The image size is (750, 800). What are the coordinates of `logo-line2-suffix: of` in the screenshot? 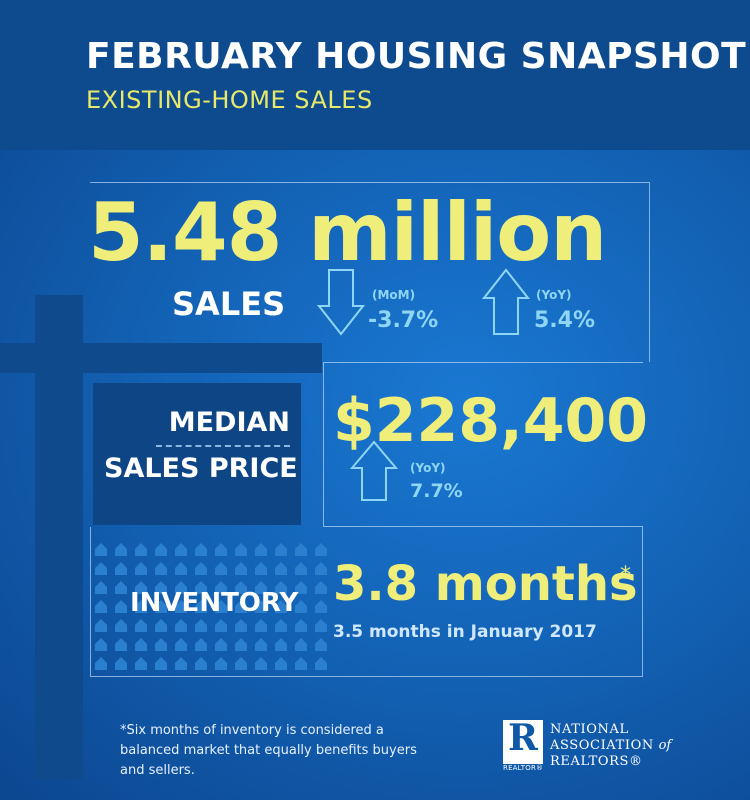 It's located at (665, 745).